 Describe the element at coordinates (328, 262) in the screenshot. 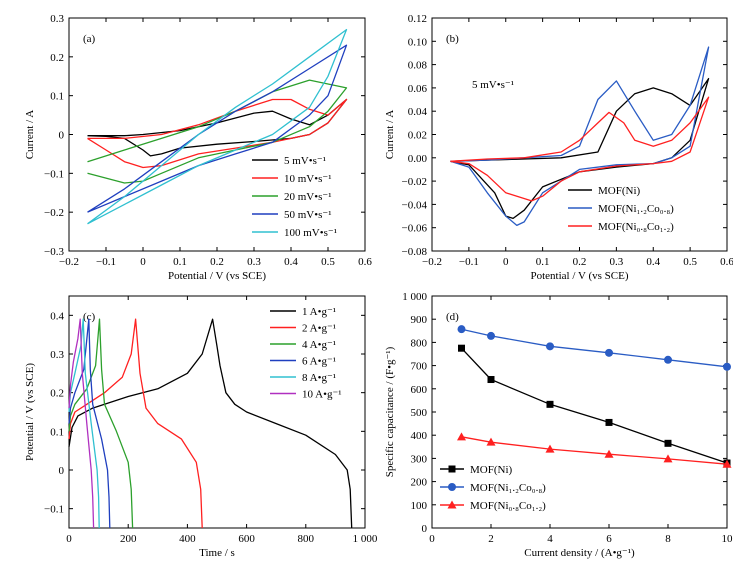

I see `x-tick-label: 0.5` at that location.